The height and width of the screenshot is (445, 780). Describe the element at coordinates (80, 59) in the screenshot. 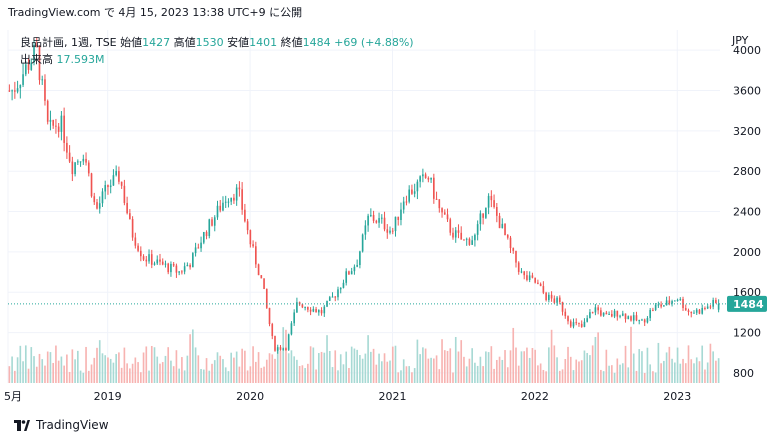

I see `volume-value: 17.593M` at that location.